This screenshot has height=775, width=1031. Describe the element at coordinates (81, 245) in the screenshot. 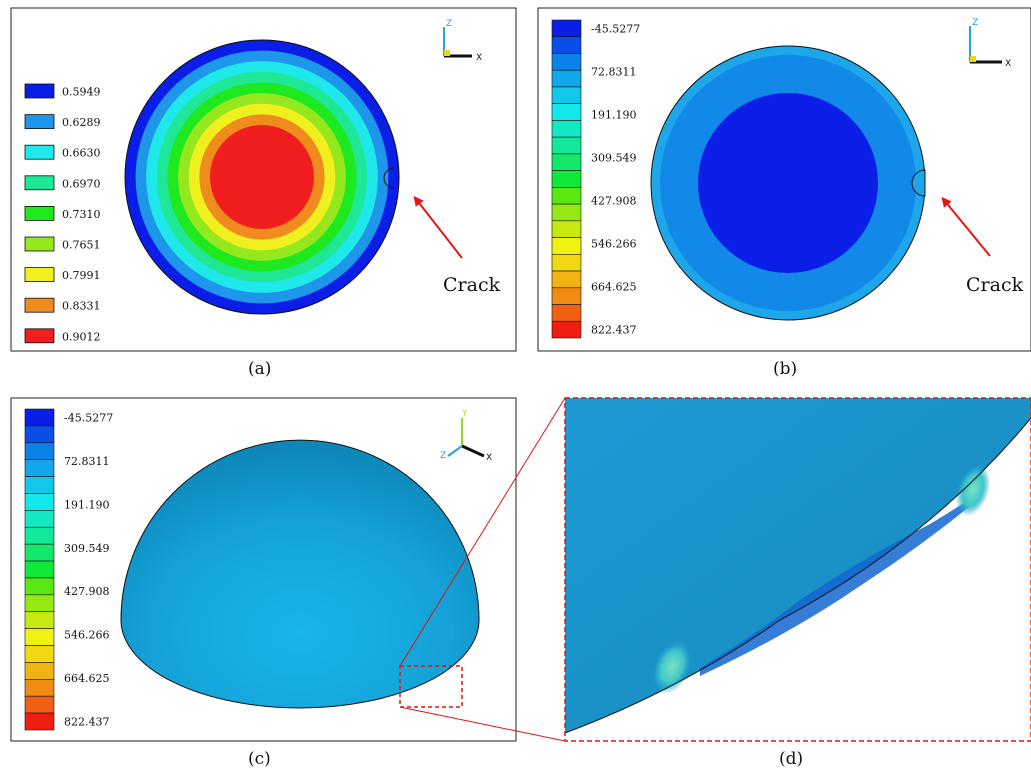

I see `legend-a-label: 0.7651` at that location.